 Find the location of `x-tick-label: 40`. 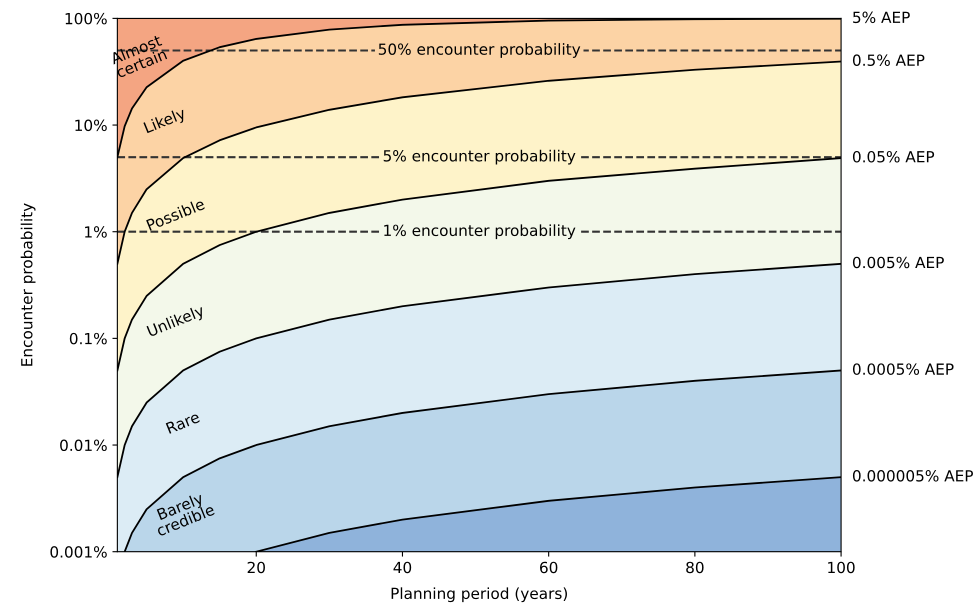

x-tick-label: 40 is located at coordinates (402, 568).